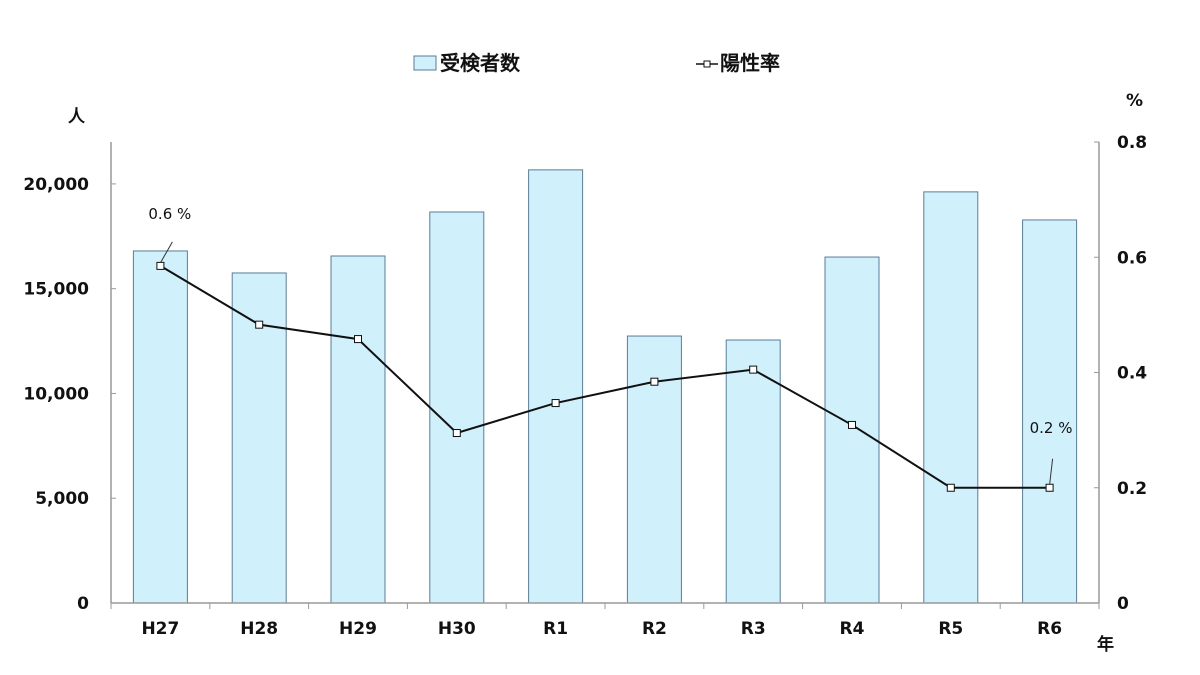 This screenshot has width=1200, height=675. I want to click on marker-R3, so click(753, 369).